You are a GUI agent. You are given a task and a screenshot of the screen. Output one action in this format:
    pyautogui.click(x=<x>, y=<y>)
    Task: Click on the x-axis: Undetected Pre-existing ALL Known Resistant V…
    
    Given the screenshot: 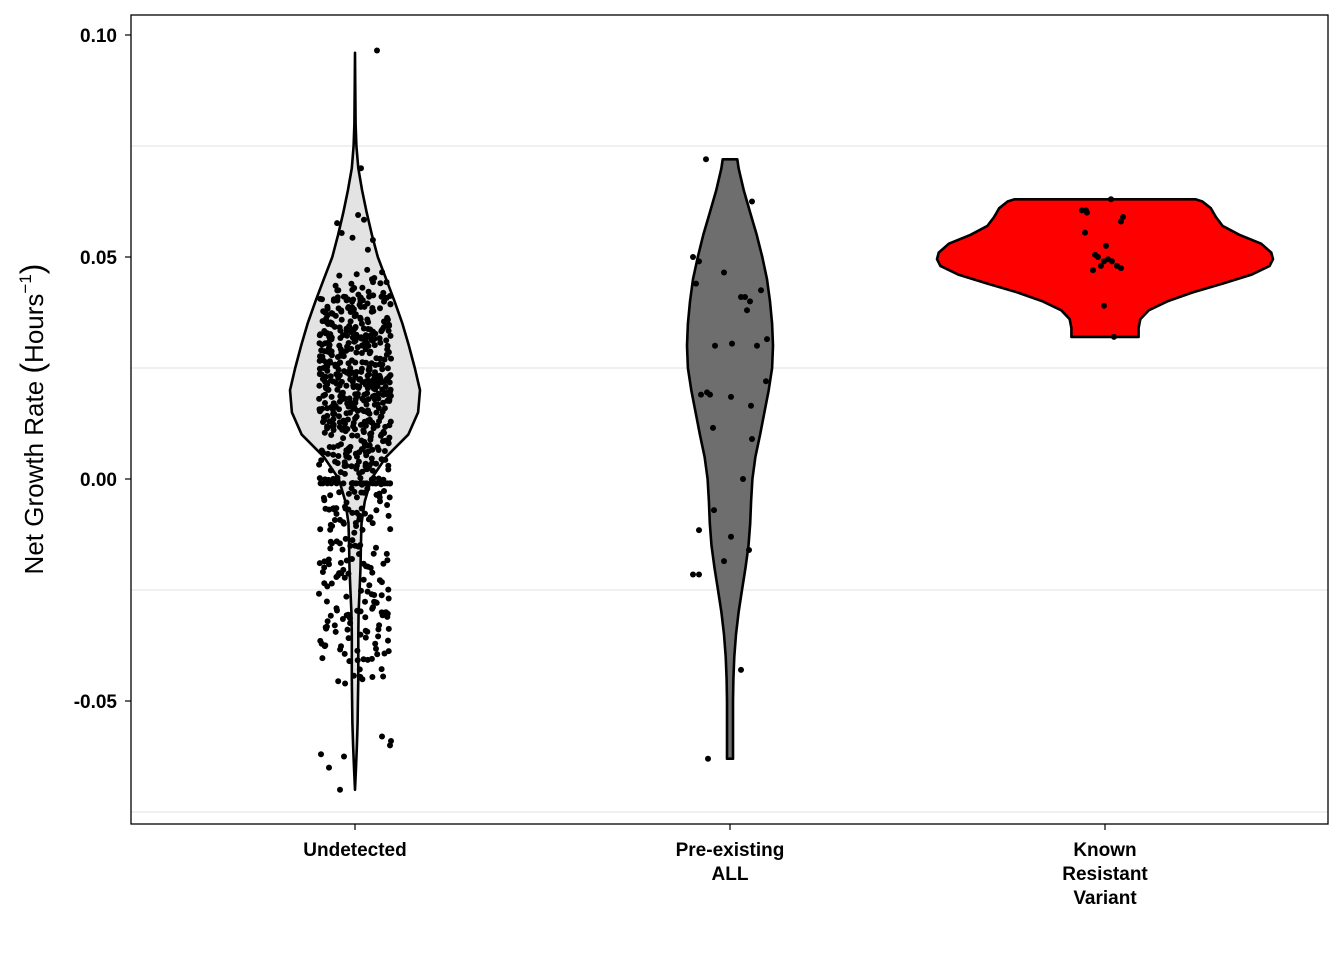 What is the action you would take?
    pyautogui.click(x=725, y=866)
    